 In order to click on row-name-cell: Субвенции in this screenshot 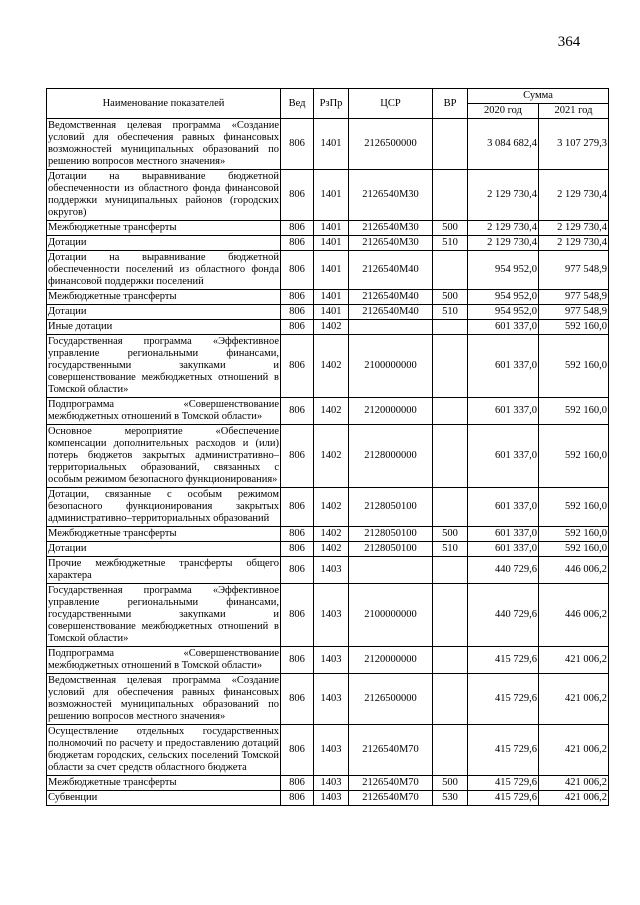, I will do `click(163, 798)`.